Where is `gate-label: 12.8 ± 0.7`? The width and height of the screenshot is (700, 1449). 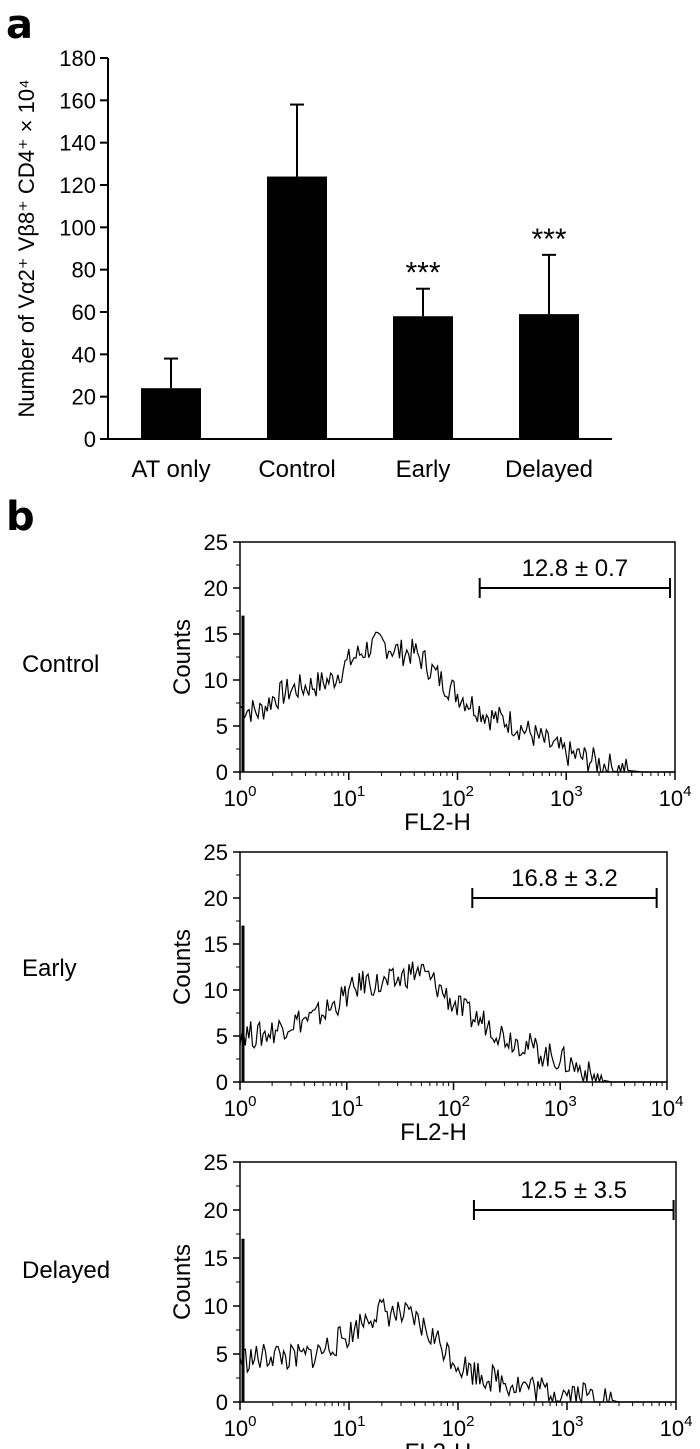 gate-label: 12.8 ± 0.7 is located at coordinates (575, 568).